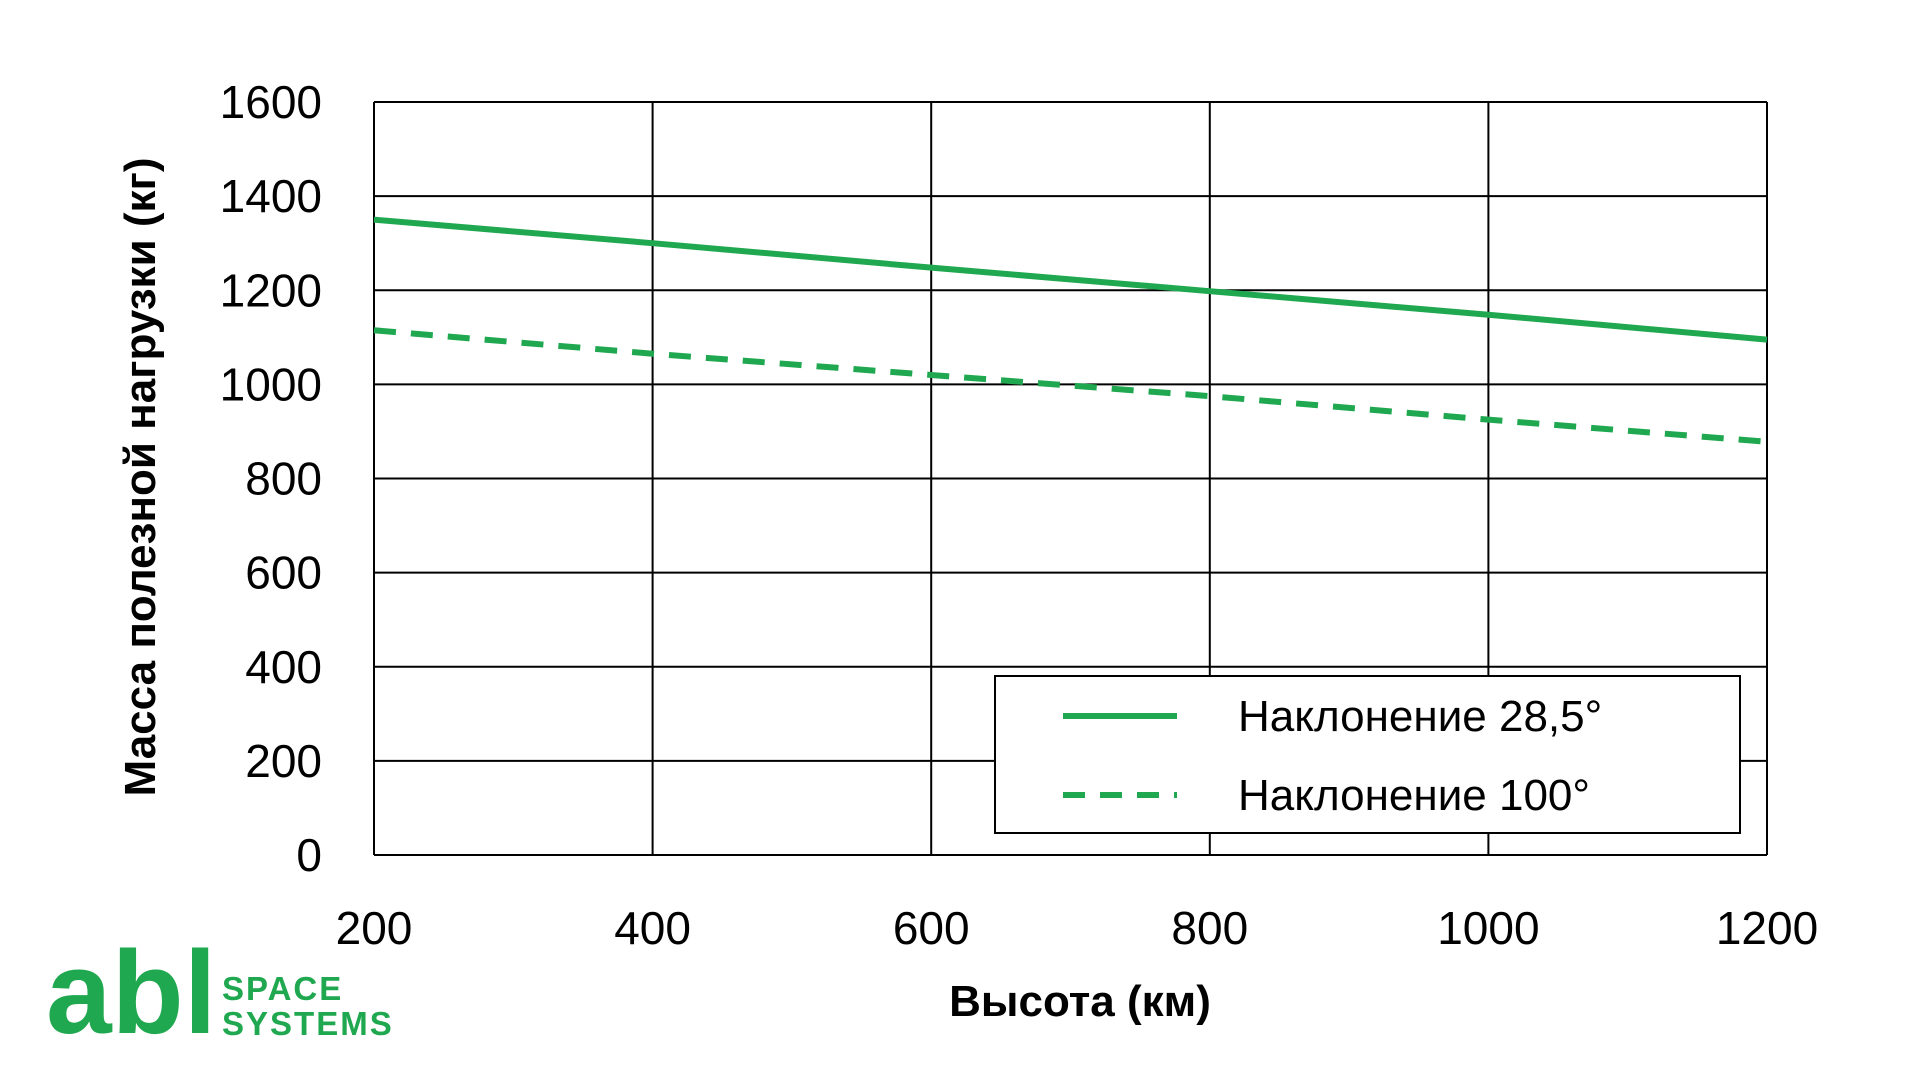 This screenshot has width=1920, height=1080. What do you see at coordinates (309, 855) in the screenshot?
I see `y-tick-label: 0` at bounding box center [309, 855].